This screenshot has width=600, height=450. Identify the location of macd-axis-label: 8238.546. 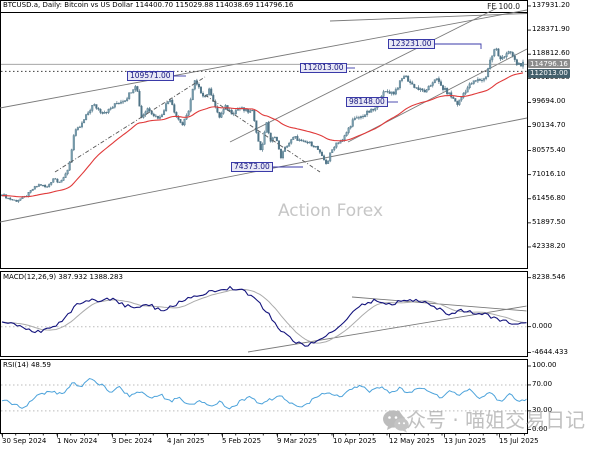
(549, 276).